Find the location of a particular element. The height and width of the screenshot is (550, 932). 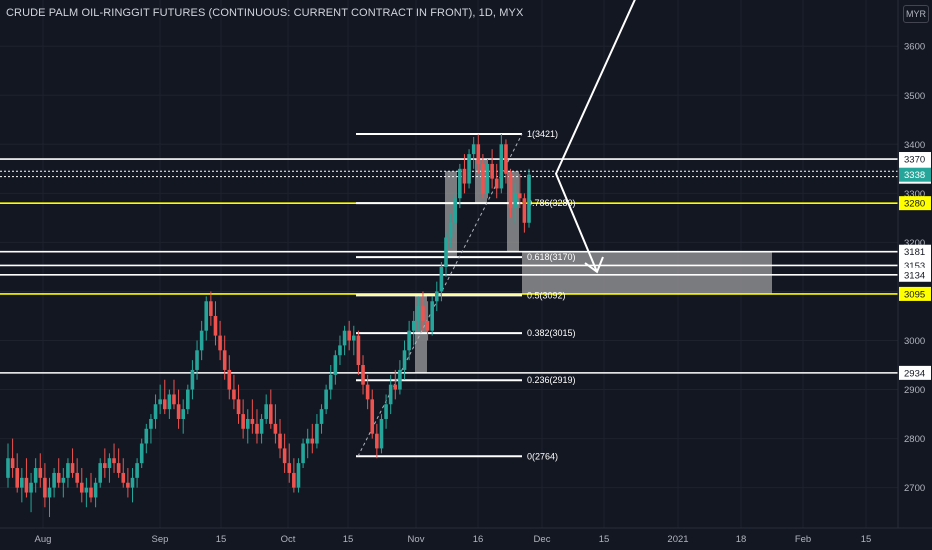

price-badge-label: 3095 is located at coordinates (914, 294).